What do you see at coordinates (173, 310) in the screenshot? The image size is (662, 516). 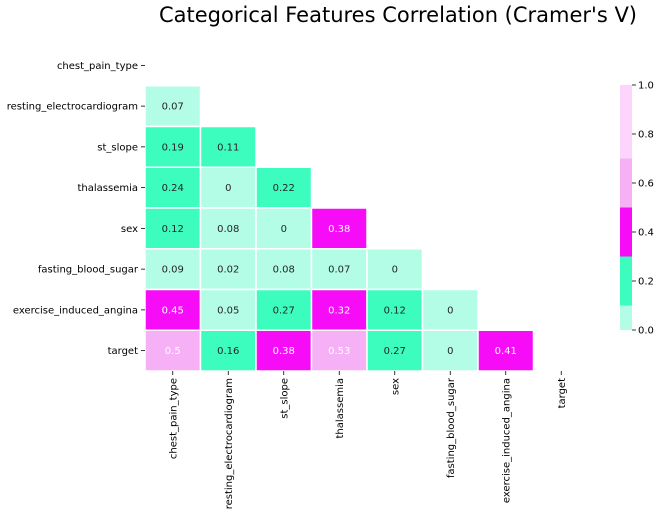 I see `cell-value-label: 0.45` at bounding box center [173, 310].